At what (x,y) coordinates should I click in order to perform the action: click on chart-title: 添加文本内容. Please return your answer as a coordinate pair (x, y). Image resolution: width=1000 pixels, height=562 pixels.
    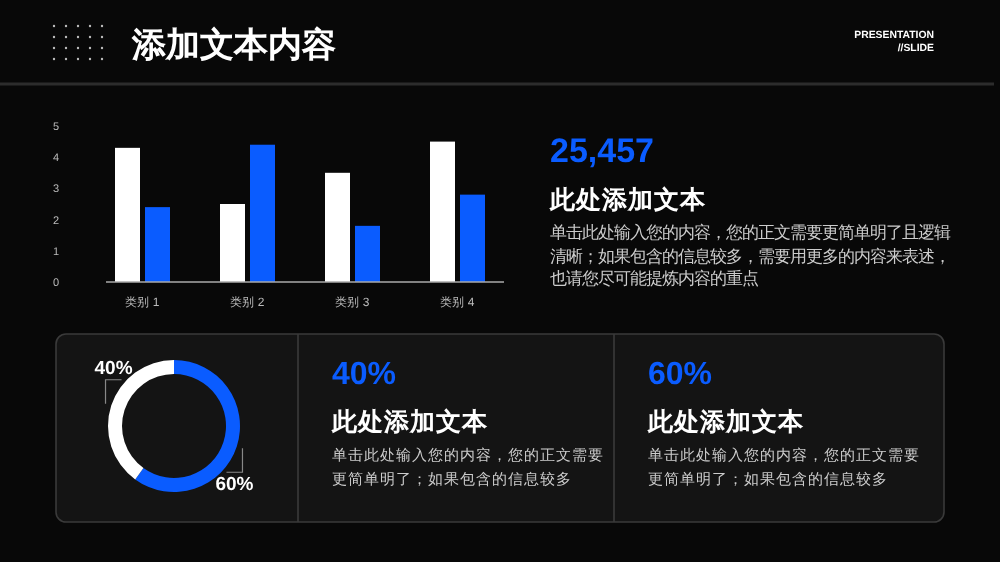
    Looking at the image, I should click on (233, 45).